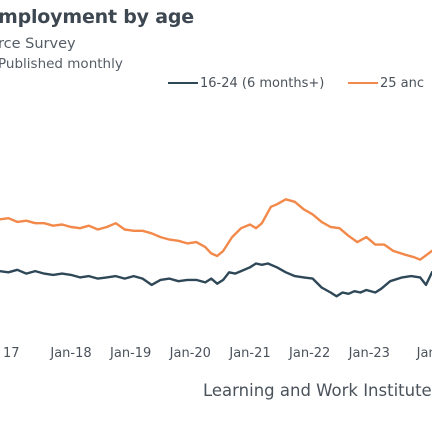 This screenshot has height=432, width=432. What do you see at coordinates (262, 83) in the screenshot?
I see `legend-label-series-a: 16-24 (6 months+)` at bounding box center [262, 83].